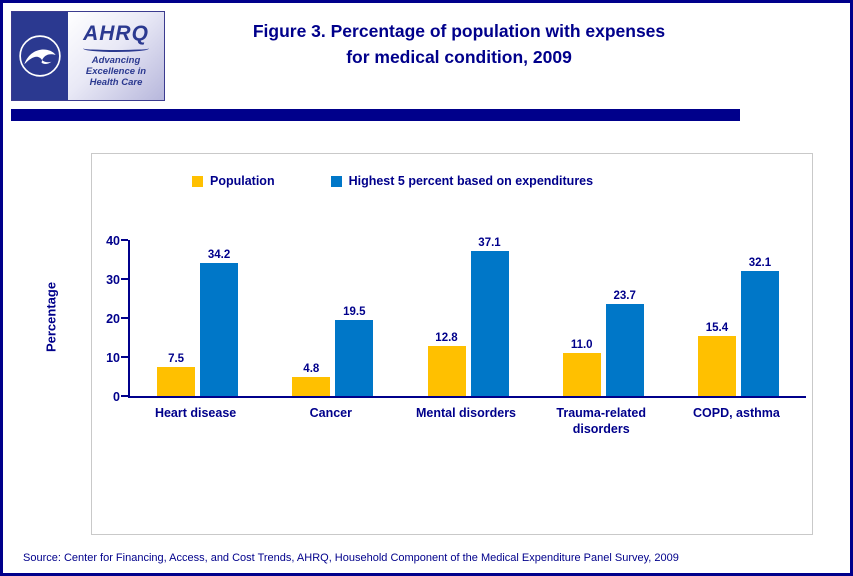 This screenshot has height=576, width=853. I want to click on ahrq-tagline-line: Health Care, so click(116, 82).